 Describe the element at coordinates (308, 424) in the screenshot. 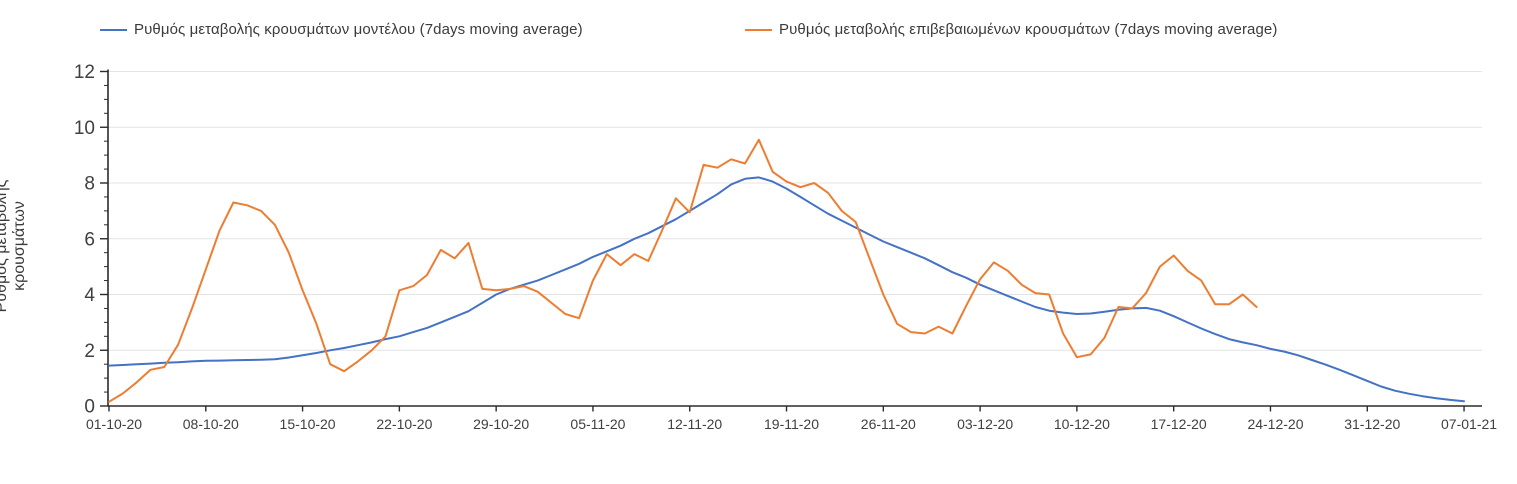

I see `x-tick-label-15-10-20: 15-10-20` at that location.